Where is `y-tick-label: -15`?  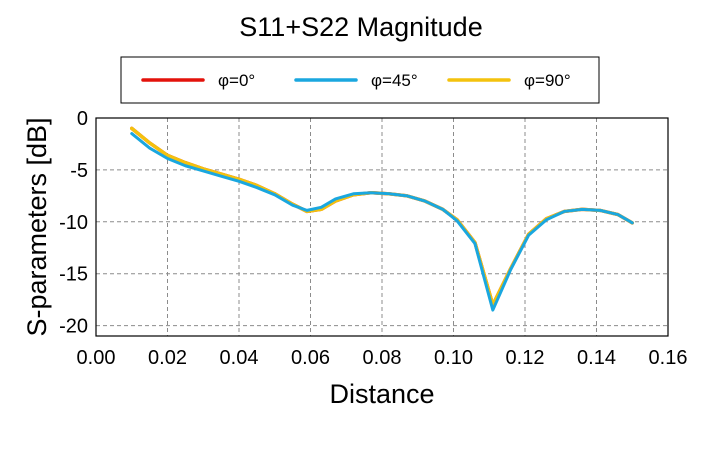
y-tick-label: -15 is located at coordinates (73, 275).